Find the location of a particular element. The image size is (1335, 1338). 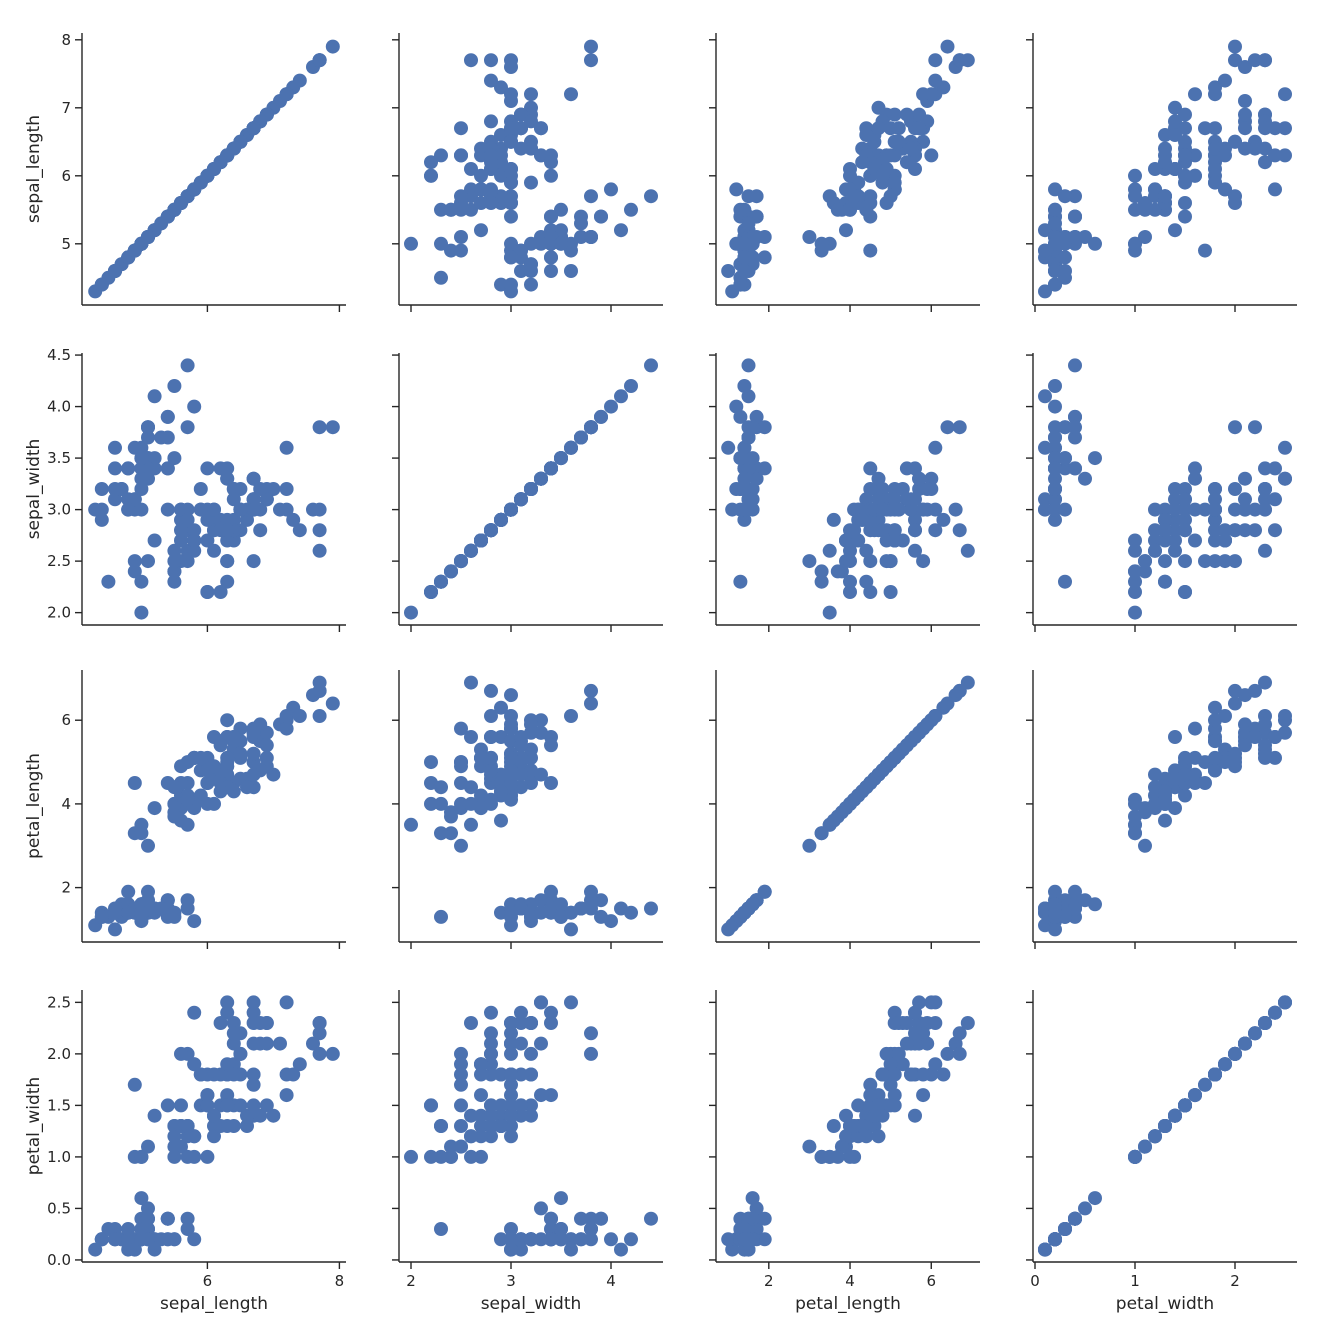

panel-petal_width-vs-petal_length: 2 4 6 petal_length is located at coordinates (844, 1152).